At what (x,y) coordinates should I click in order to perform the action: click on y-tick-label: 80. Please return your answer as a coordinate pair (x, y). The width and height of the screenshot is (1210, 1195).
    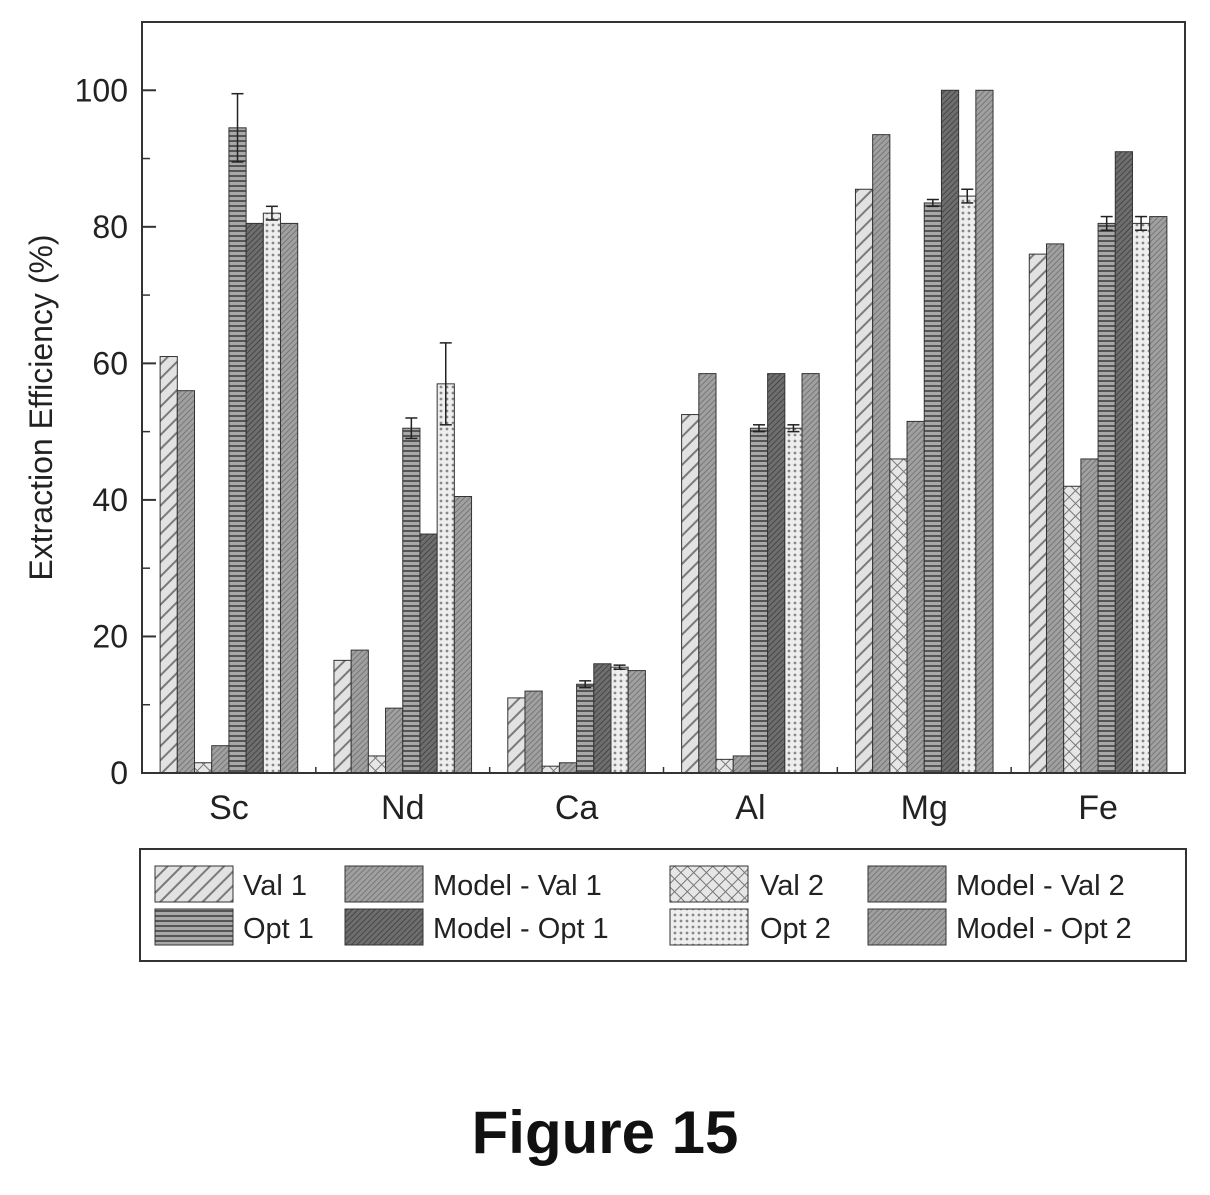
    Looking at the image, I should click on (110, 227).